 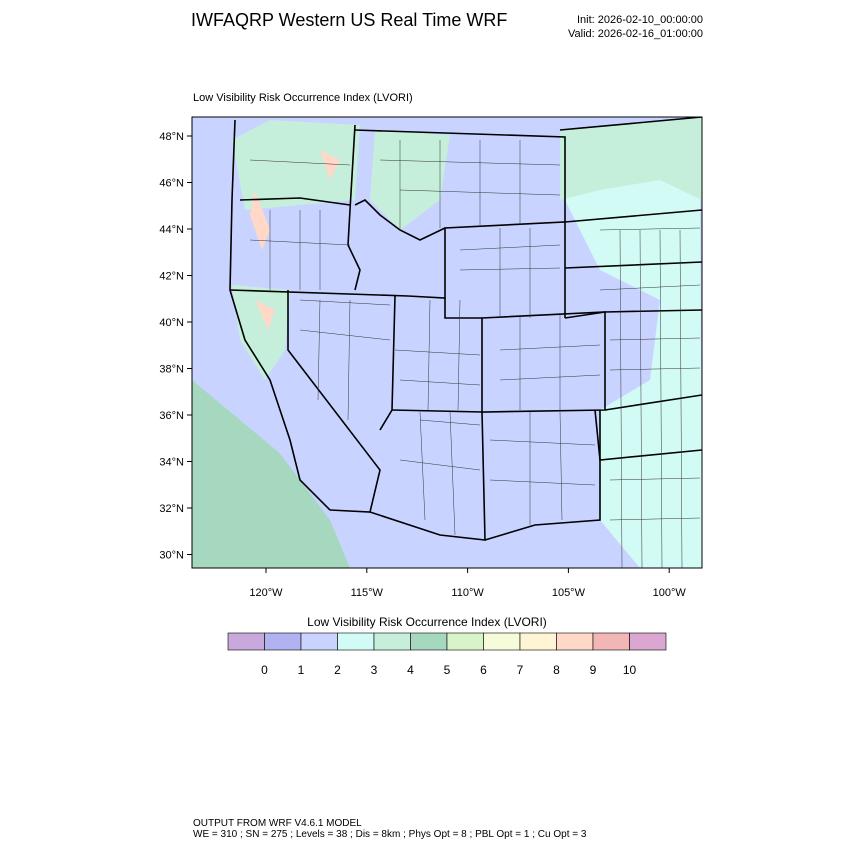 What do you see at coordinates (410, 180) in the screenshot?
I see `rockies-green` at bounding box center [410, 180].